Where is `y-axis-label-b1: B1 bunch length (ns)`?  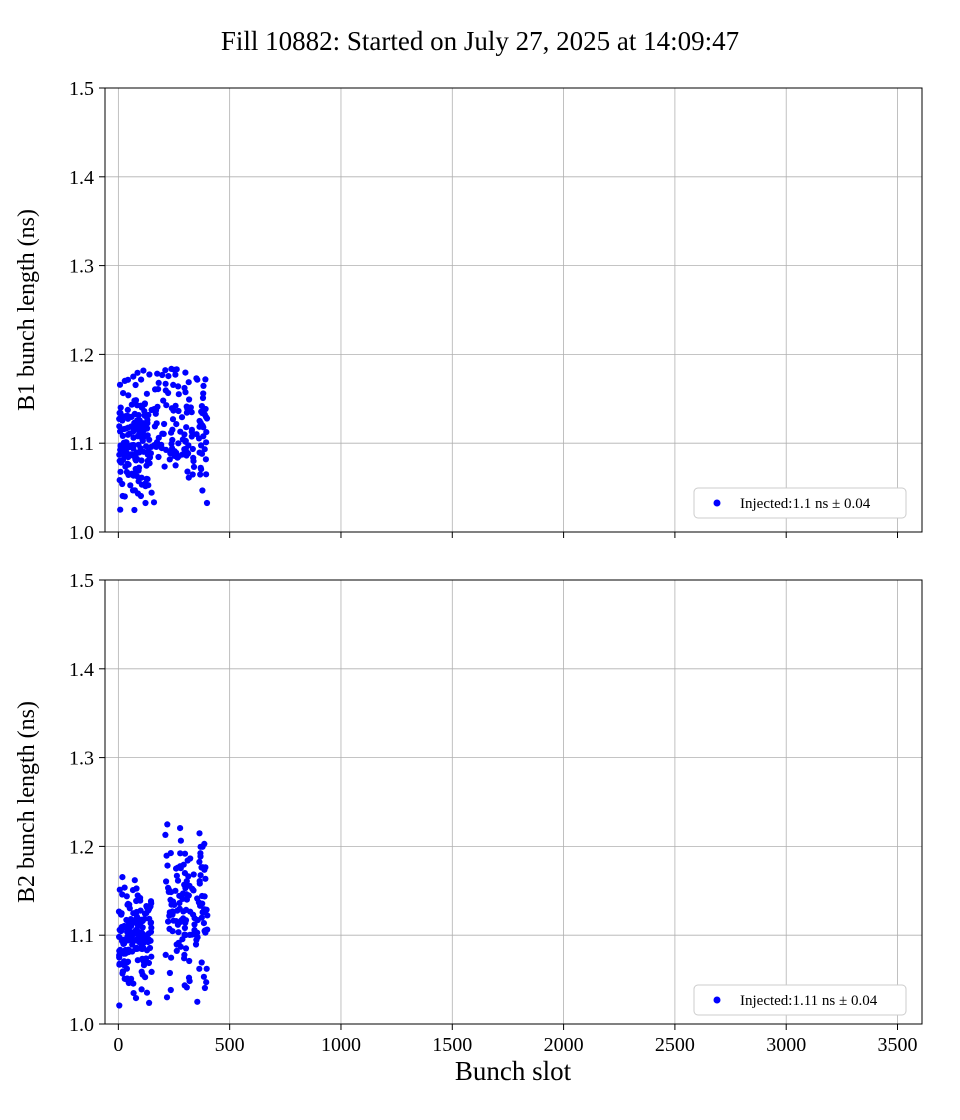 y-axis-label-b1: B1 bunch length (ns) is located at coordinates (27, 310).